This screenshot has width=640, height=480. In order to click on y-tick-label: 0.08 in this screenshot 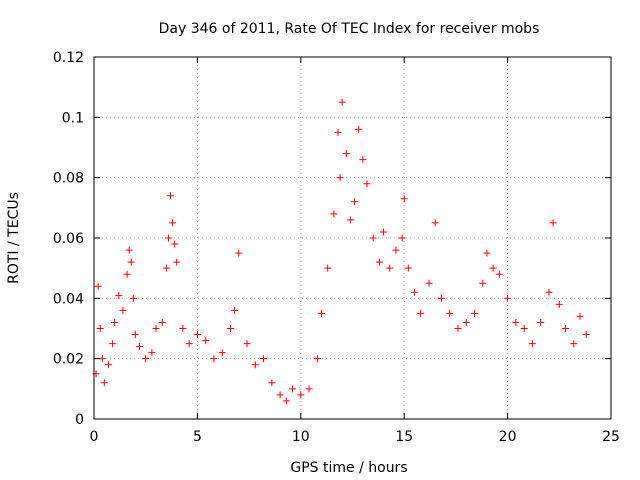, I will do `click(68, 179)`.